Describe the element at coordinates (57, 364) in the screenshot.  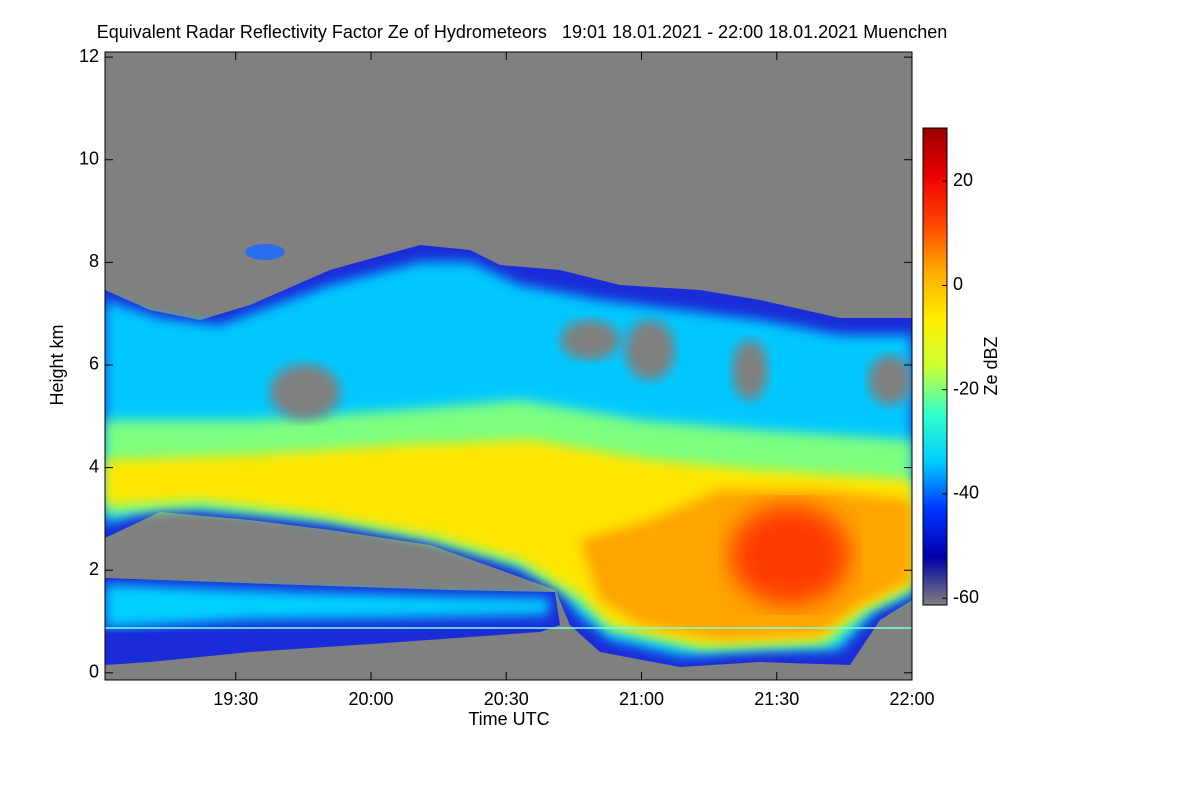
I see `y-axis-label: Height km` at that location.